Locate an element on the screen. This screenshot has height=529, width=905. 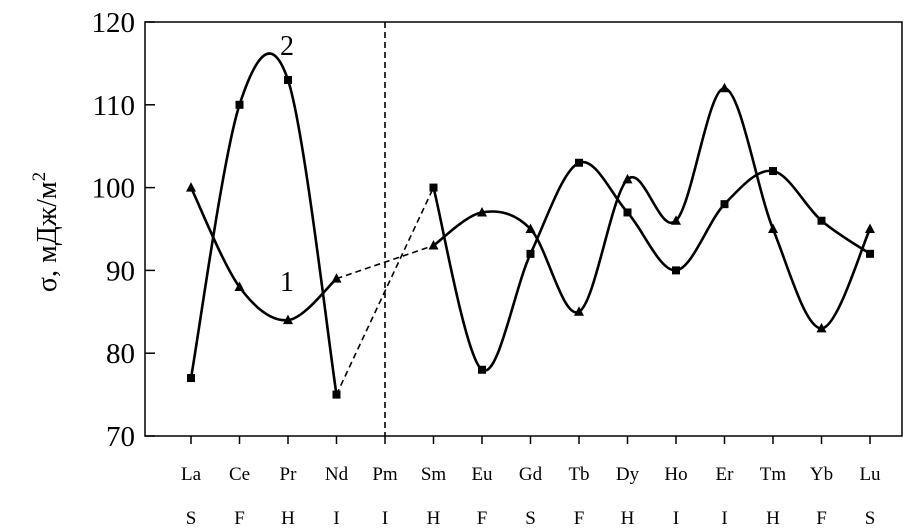
series-2-point-Nd is located at coordinates (336, 394).